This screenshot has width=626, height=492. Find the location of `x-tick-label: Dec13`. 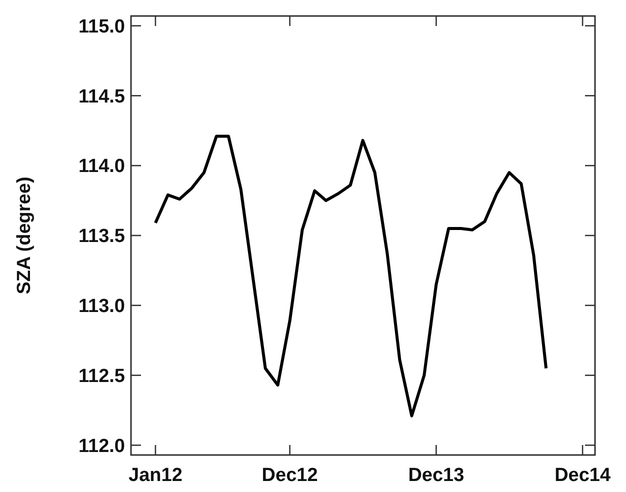

x-tick-label: Dec13 is located at coordinates (436, 475).